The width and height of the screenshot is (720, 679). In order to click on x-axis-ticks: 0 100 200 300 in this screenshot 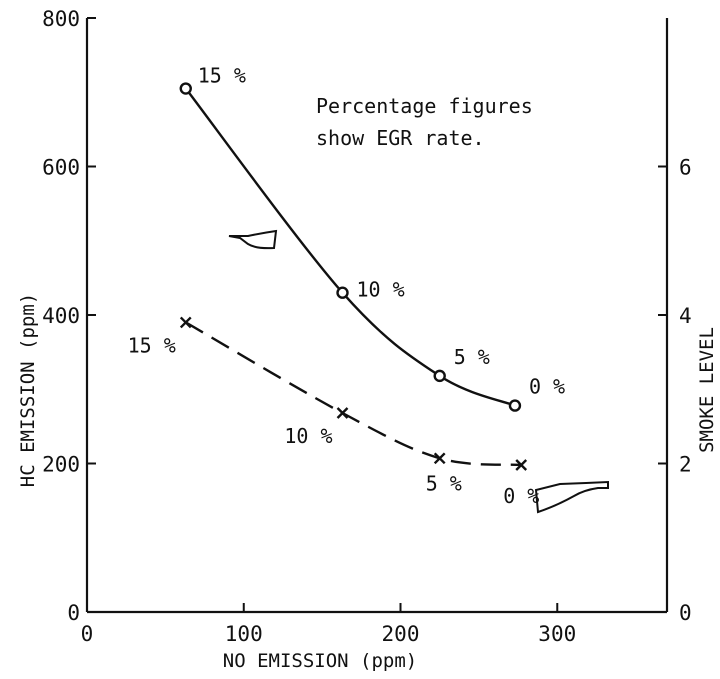, I will do `click(328, 624)`.